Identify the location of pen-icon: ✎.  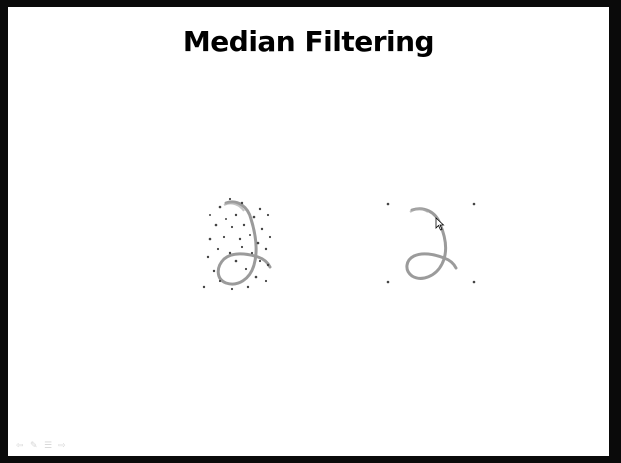
(34, 446).